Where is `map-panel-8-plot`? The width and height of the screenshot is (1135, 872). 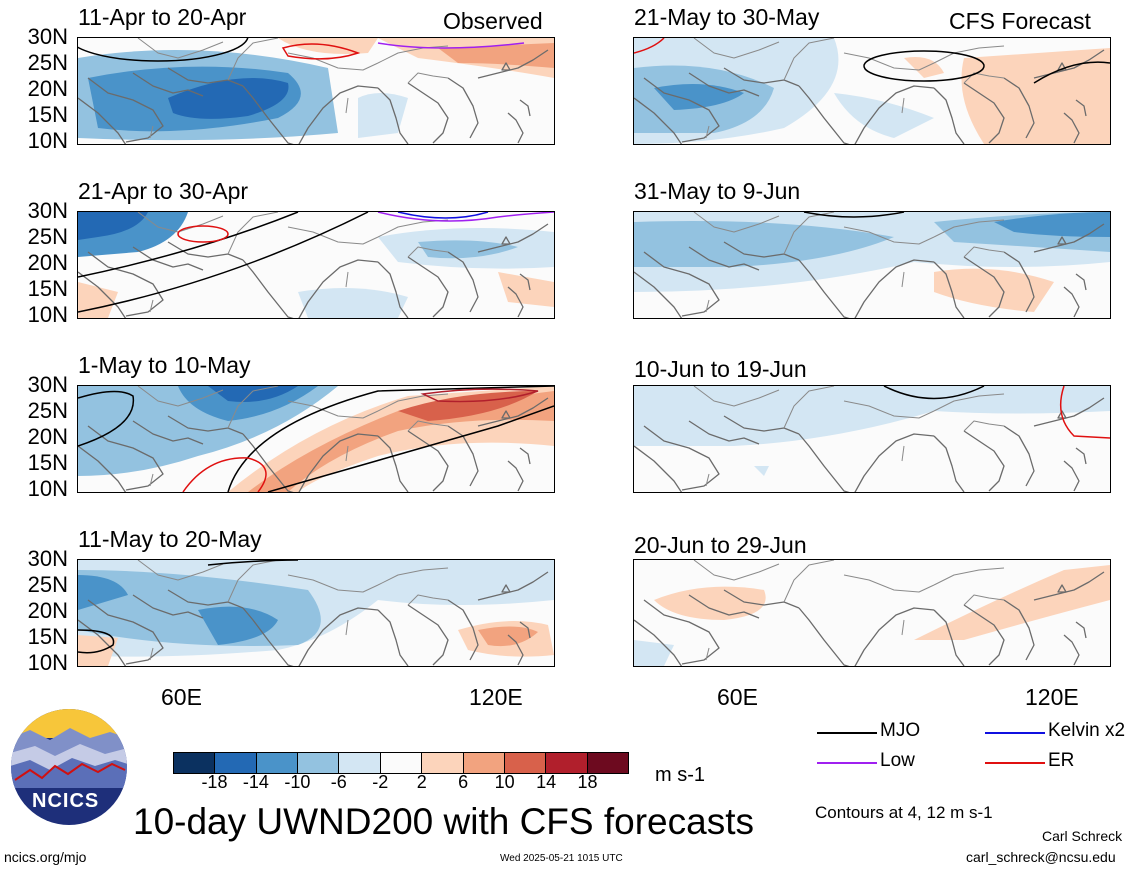
map-panel-8-plot is located at coordinates (872, 613).